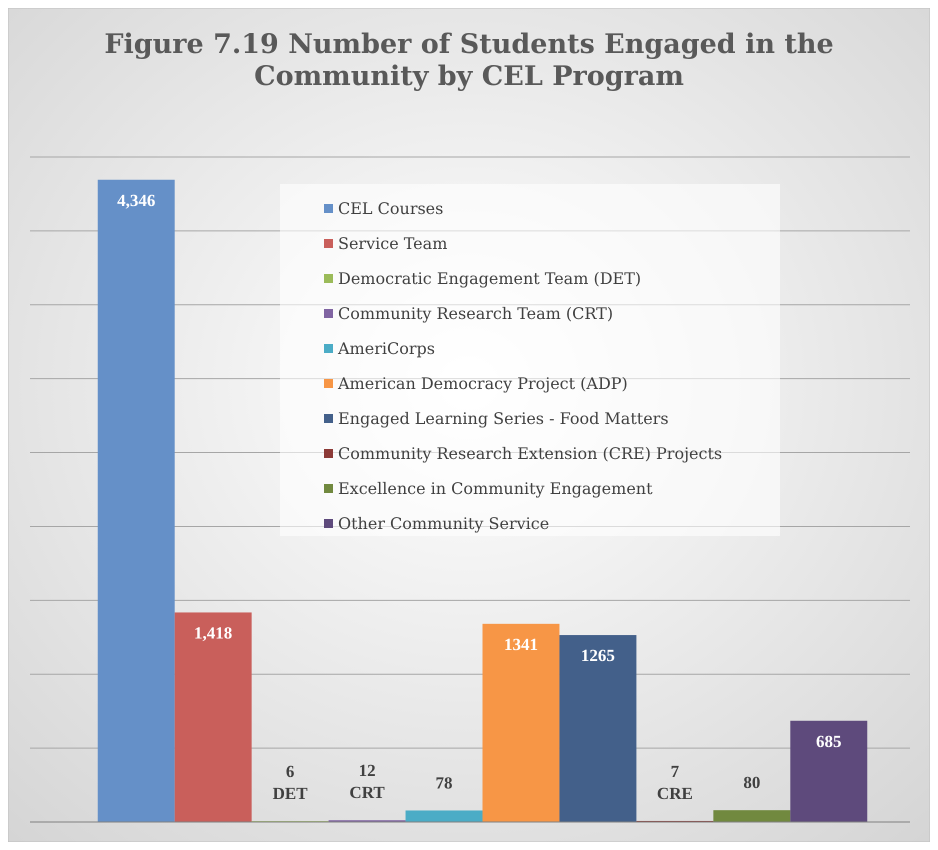 This screenshot has width=938, height=850. What do you see at coordinates (521, 644) in the screenshot?
I see `data-label: 1341` at bounding box center [521, 644].